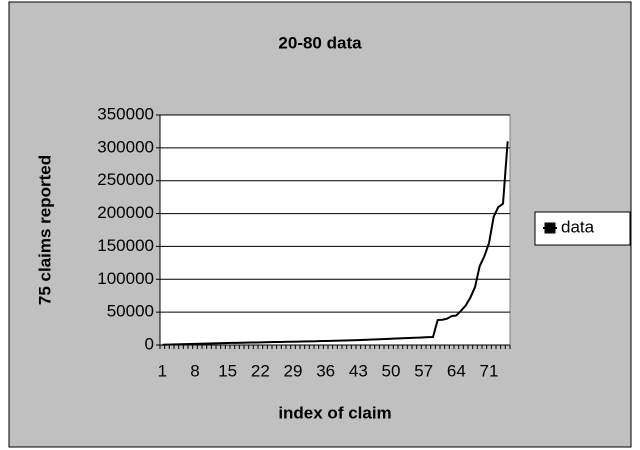 The image size is (640, 450). I want to click on y-axis-label: 75 claims reported, so click(44, 230).